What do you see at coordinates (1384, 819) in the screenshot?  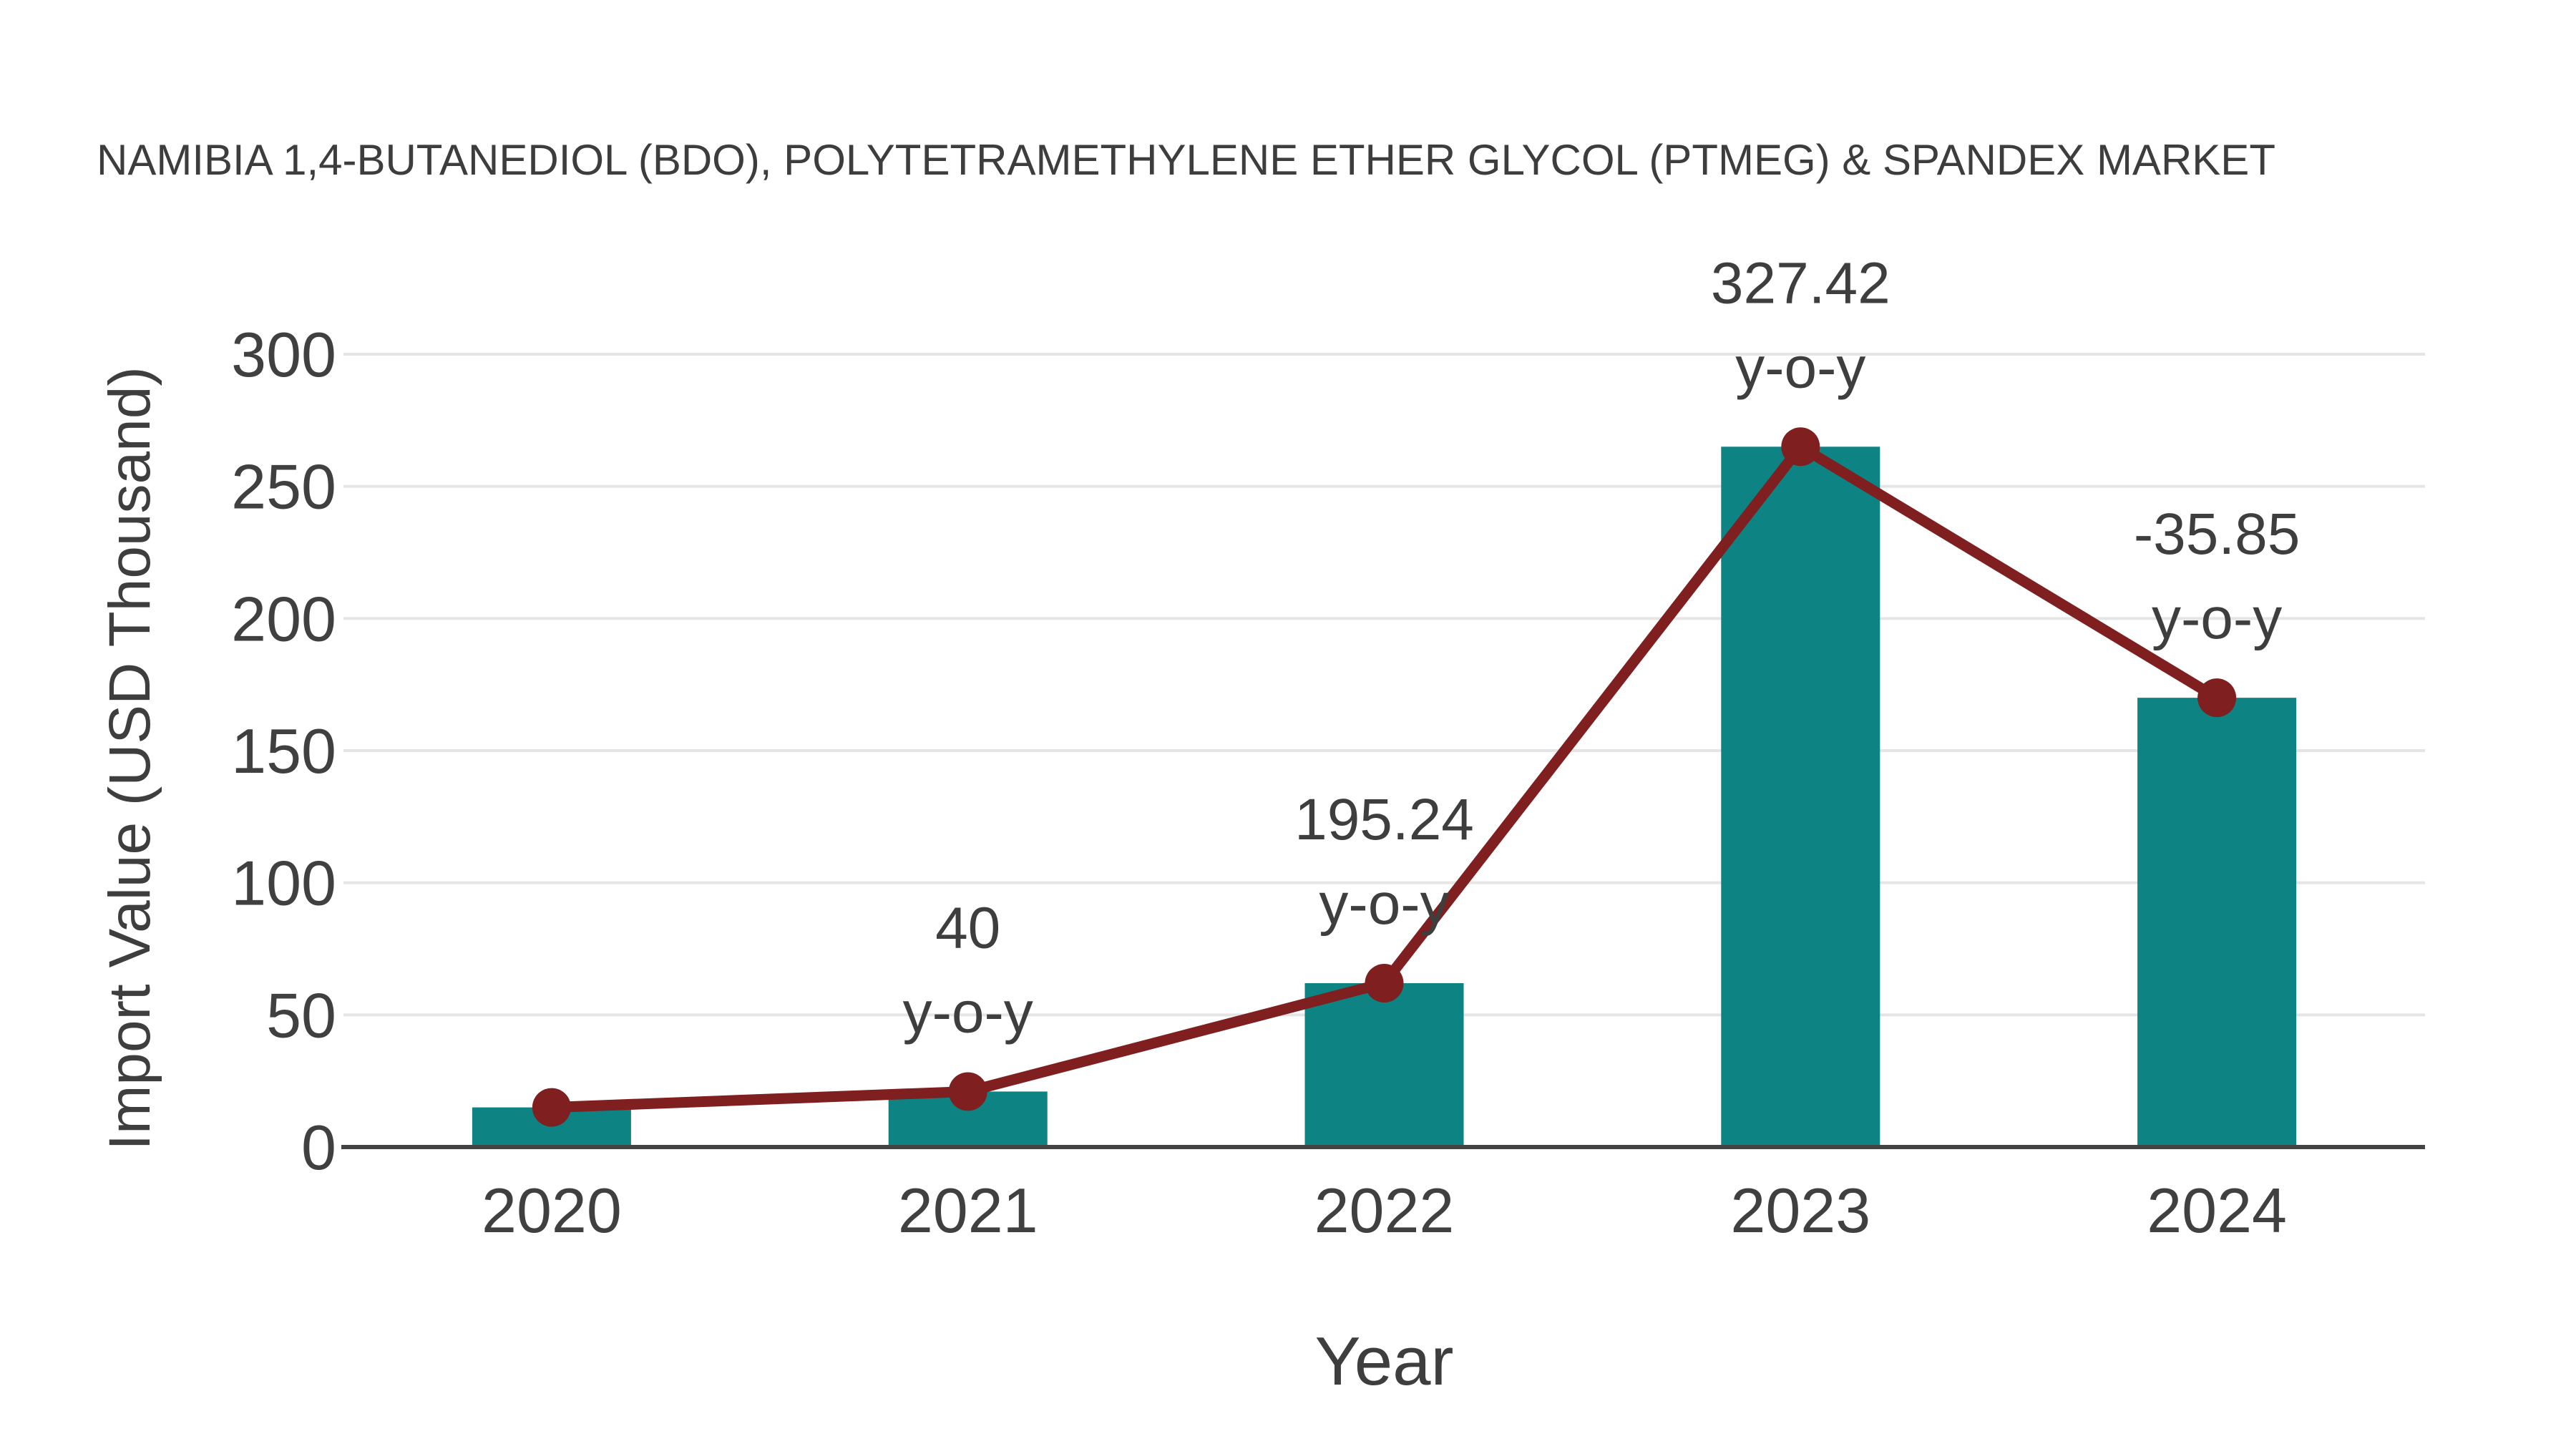 I see `annotation-value-2022: 195.24` at bounding box center [1384, 819].